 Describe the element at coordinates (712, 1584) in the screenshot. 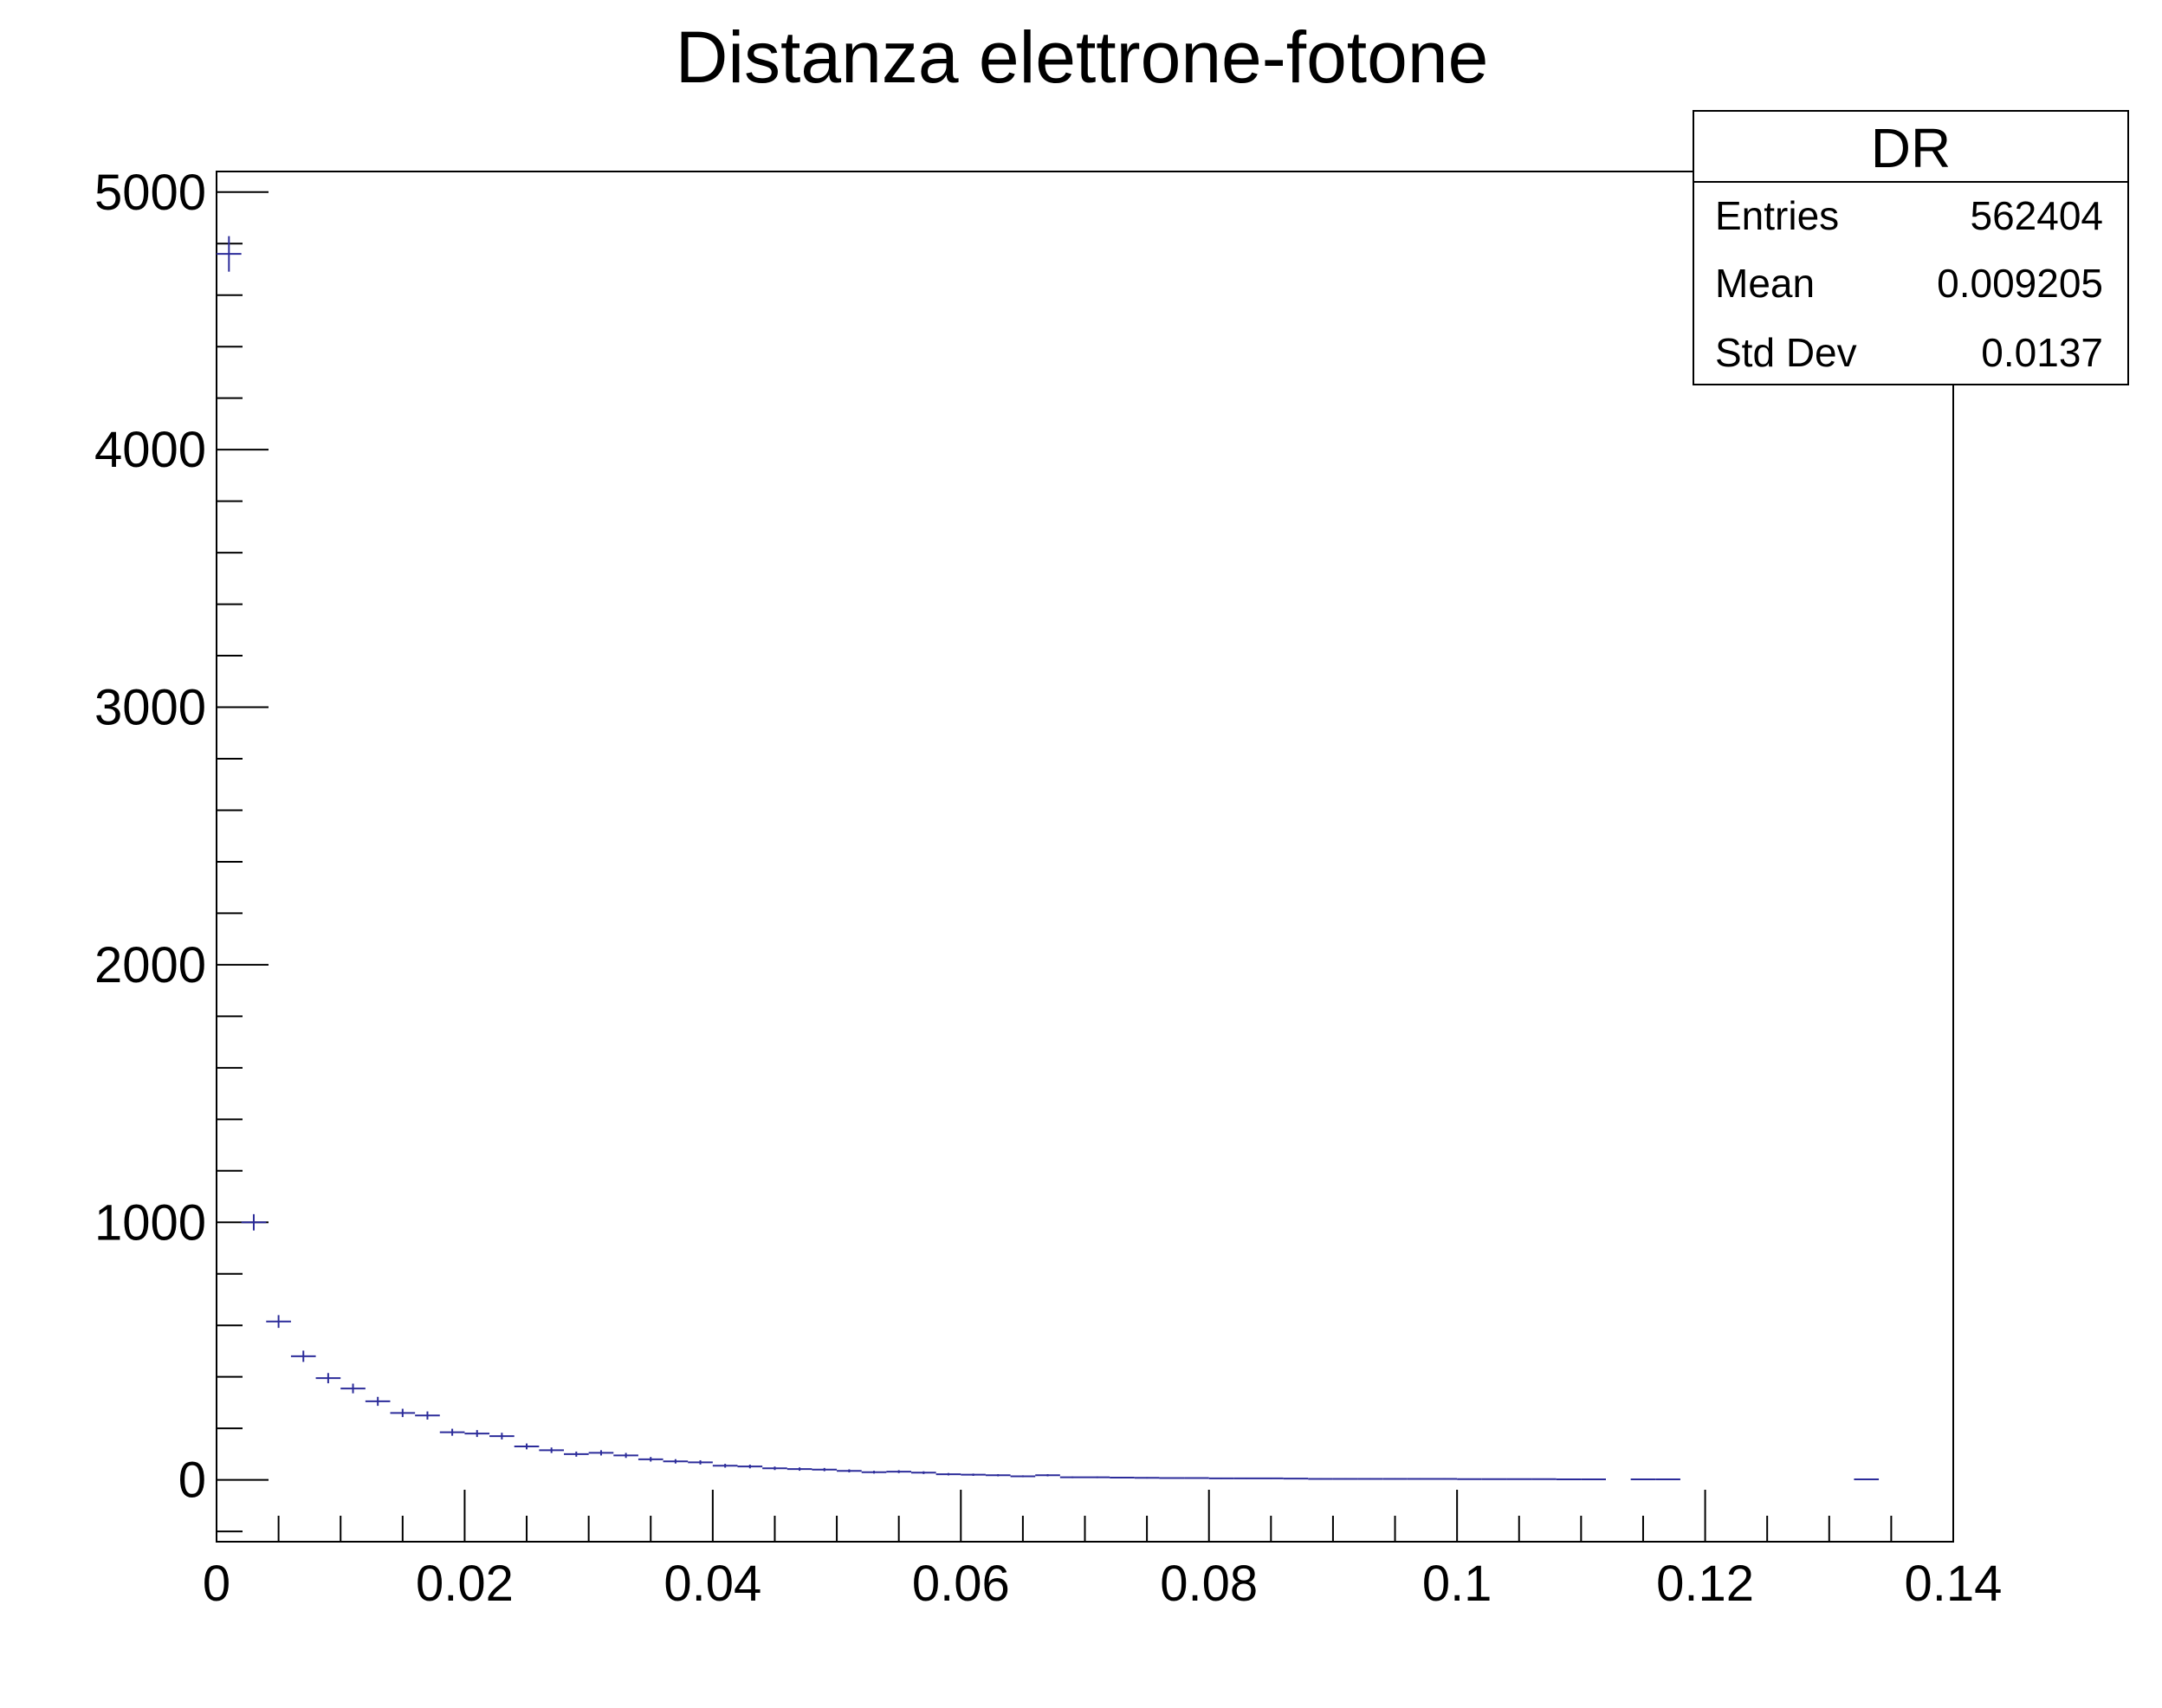

I see `x-tick-label: 0.04` at that location.